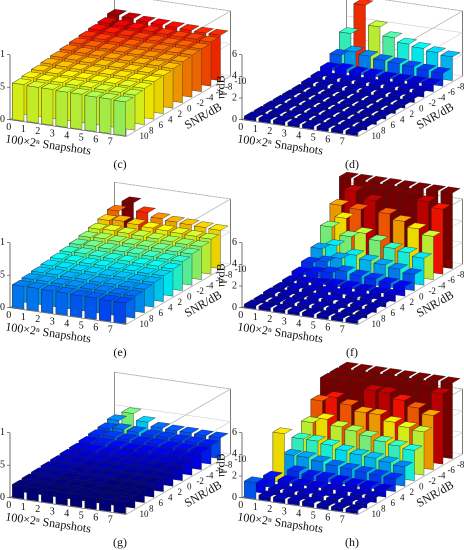 Image resolution: width=464 pixels, height=550 pixels. Describe the element at coordinates (210, 476) in the screenshot. I see `y-tick-label: -4` at that location.